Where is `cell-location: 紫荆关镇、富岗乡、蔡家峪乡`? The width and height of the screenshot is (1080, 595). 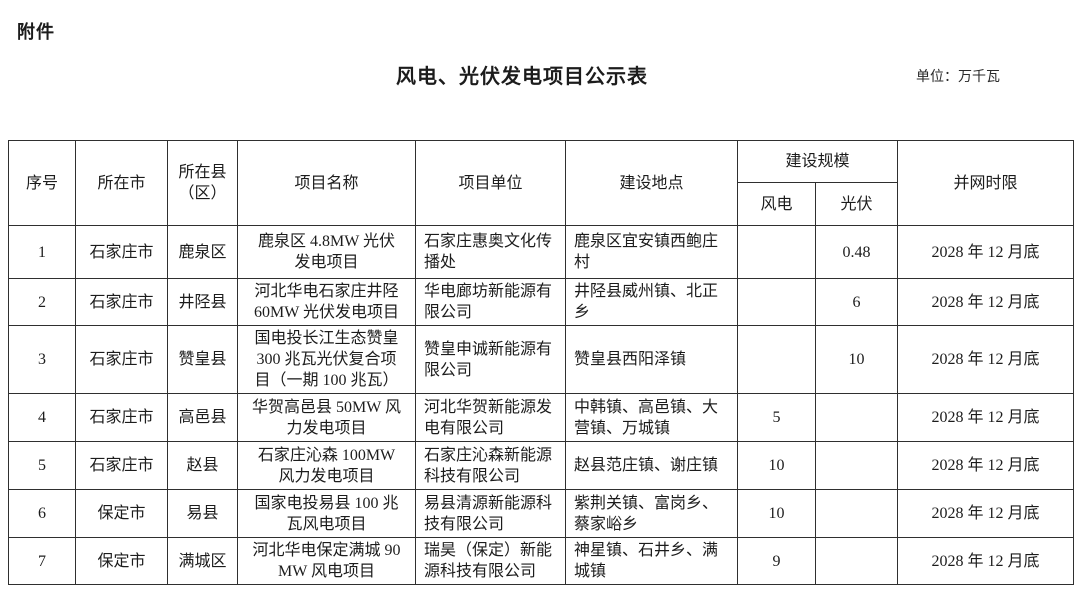
cell-location: 紫荆关镇、富岗乡、蔡家峪乡 is located at coordinates (651, 513).